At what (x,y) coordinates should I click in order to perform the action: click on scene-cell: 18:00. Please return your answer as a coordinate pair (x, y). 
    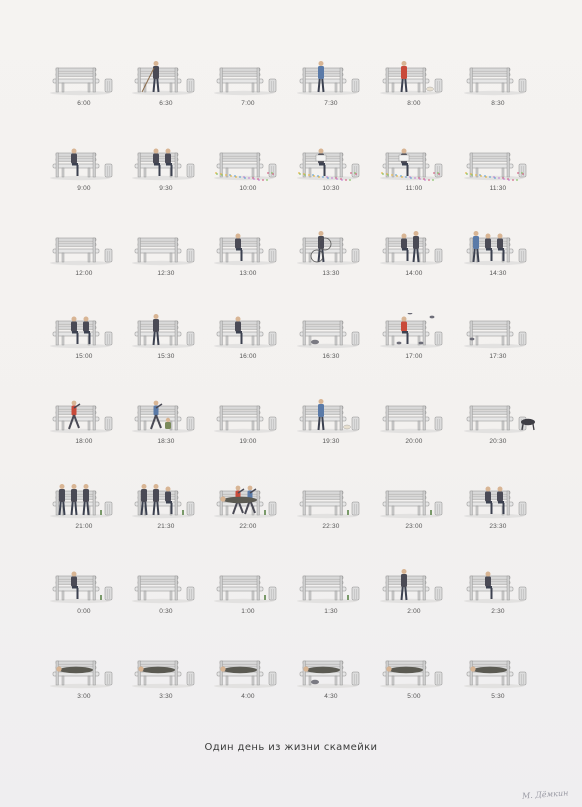
    Looking at the image, I should click on (89, 433).